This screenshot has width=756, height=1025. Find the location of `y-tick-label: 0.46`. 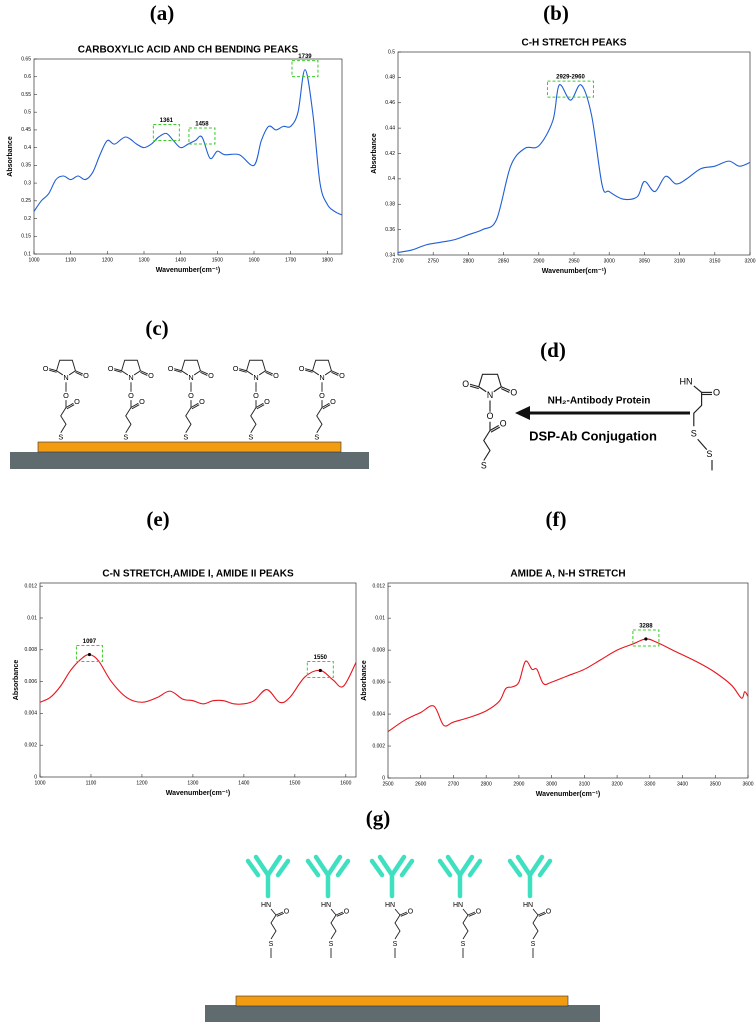

y-tick-label: 0.46 is located at coordinates (390, 103).